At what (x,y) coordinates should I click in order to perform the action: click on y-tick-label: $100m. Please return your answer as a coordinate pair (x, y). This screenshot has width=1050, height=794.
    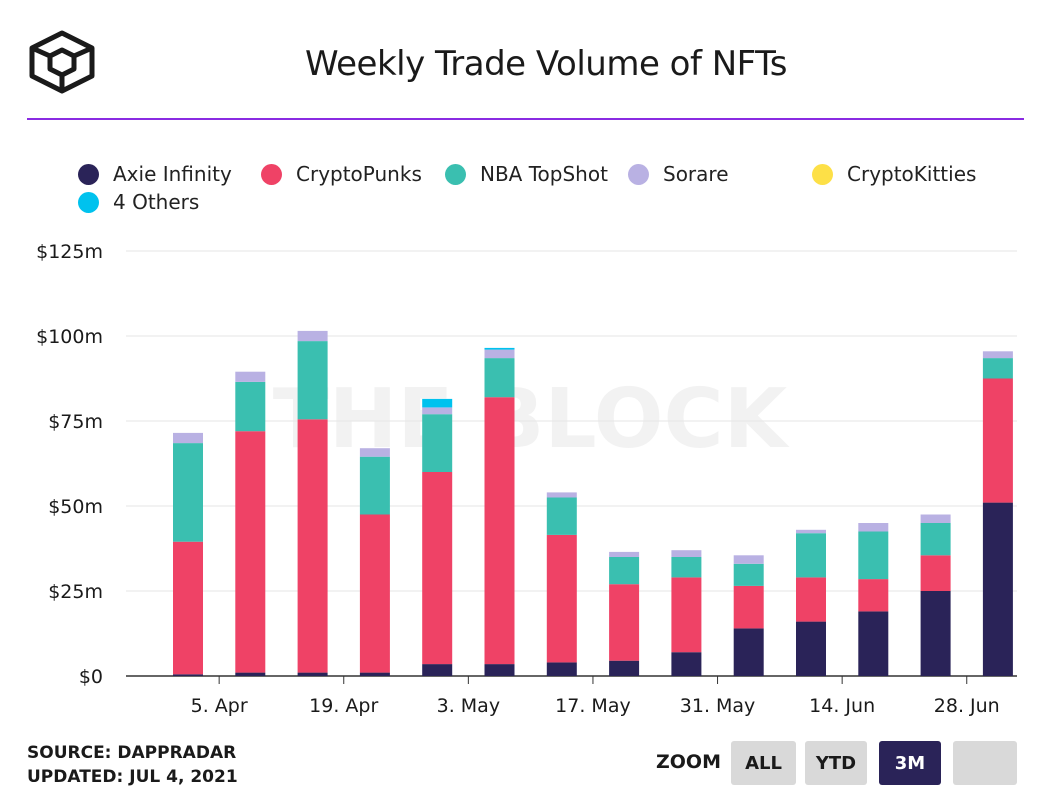
    Looking at the image, I should click on (69, 337).